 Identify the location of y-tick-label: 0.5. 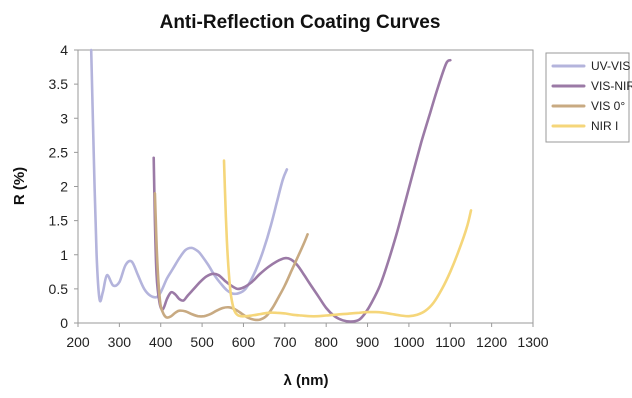
(59, 289).